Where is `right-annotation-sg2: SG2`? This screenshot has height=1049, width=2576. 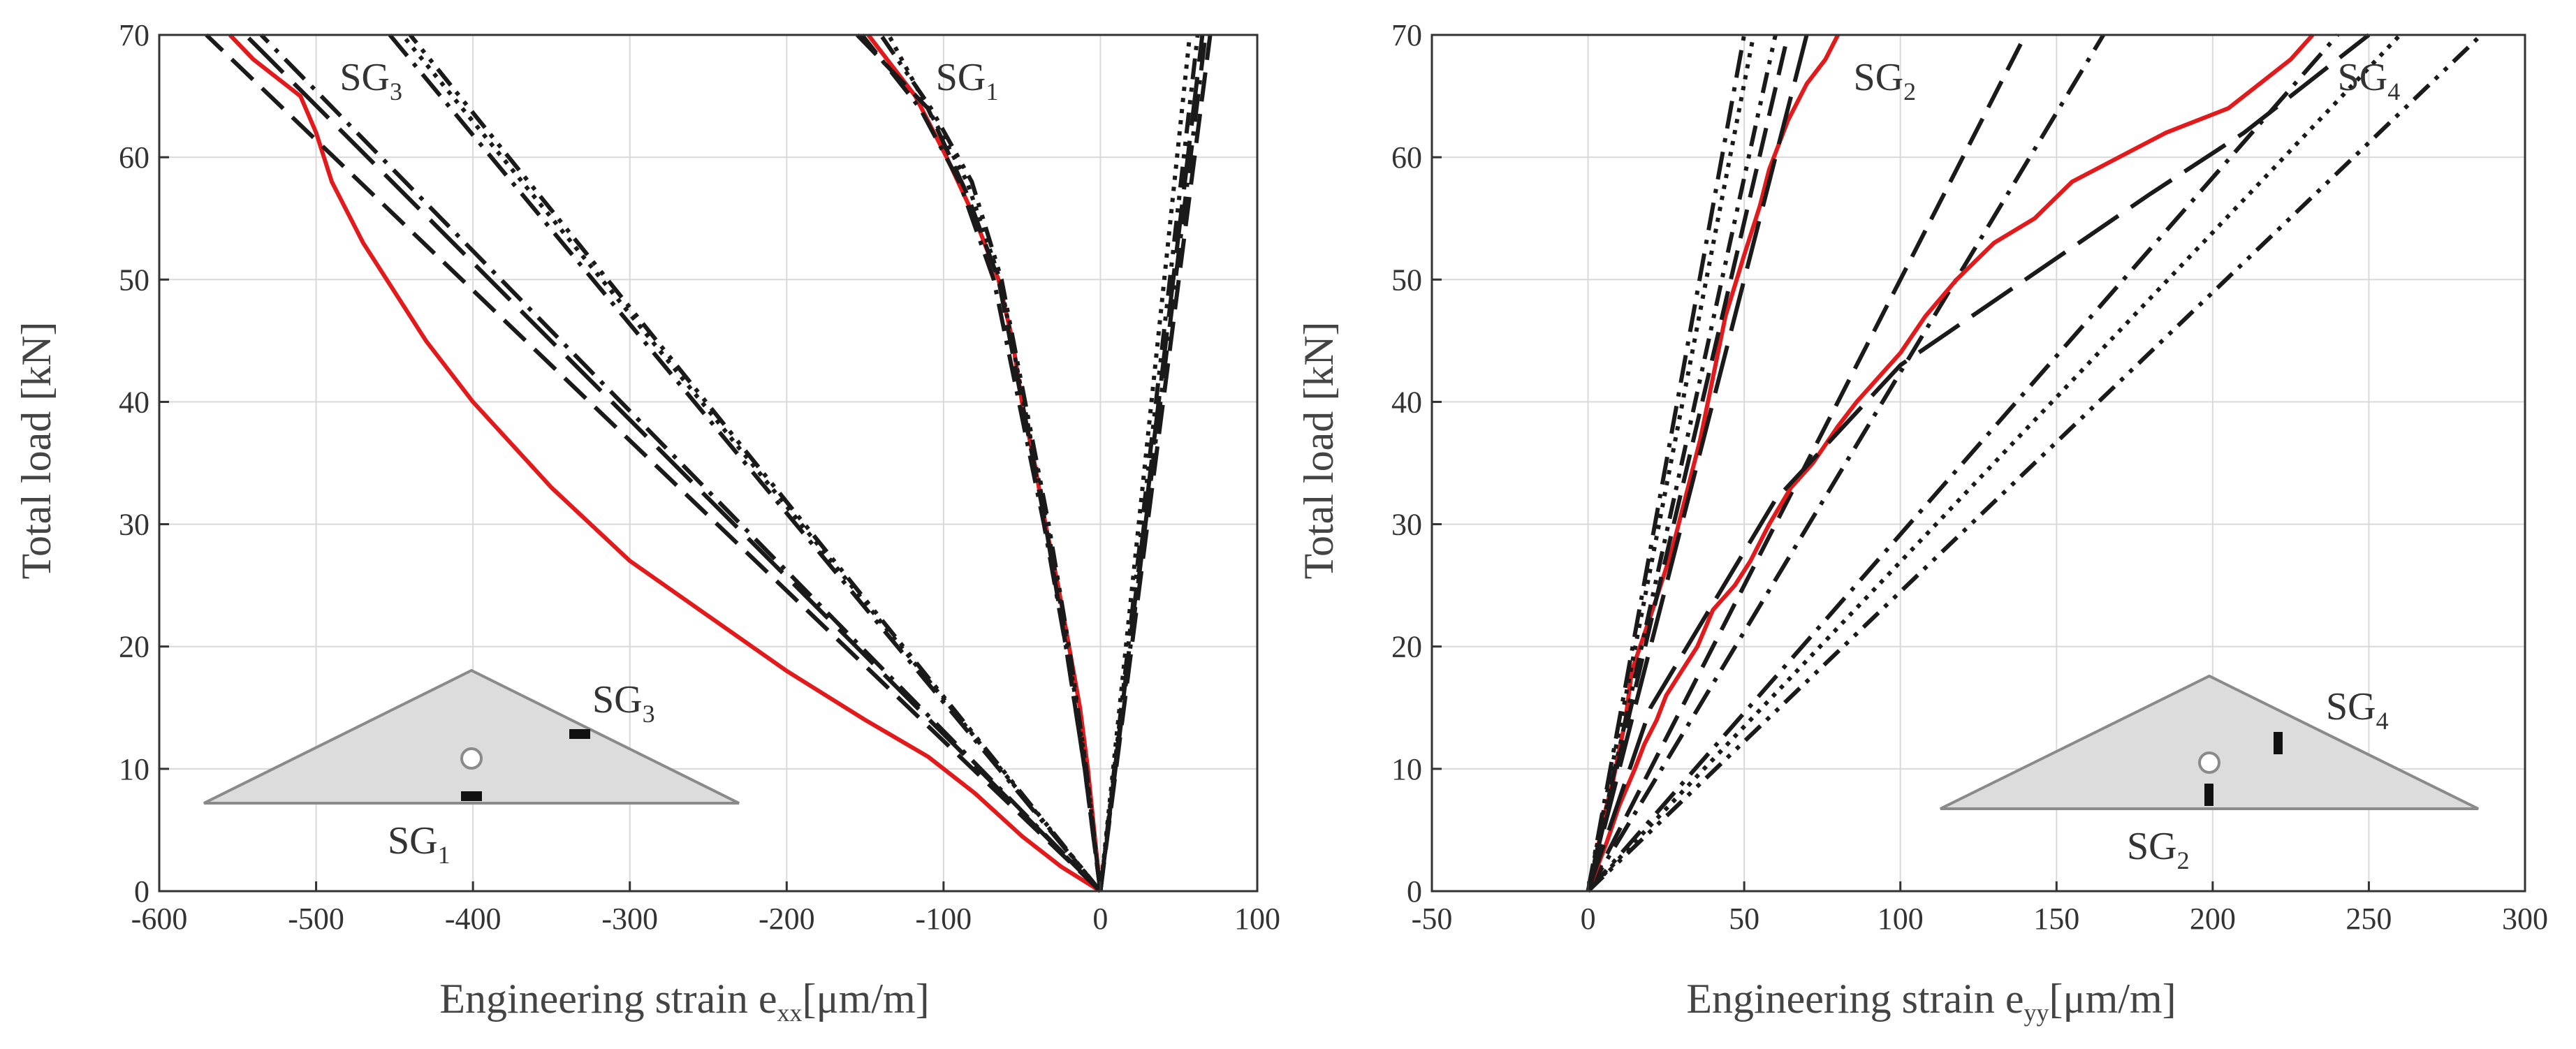 right-annotation-sg2: SG2 is located at coordinates (1885, 80).